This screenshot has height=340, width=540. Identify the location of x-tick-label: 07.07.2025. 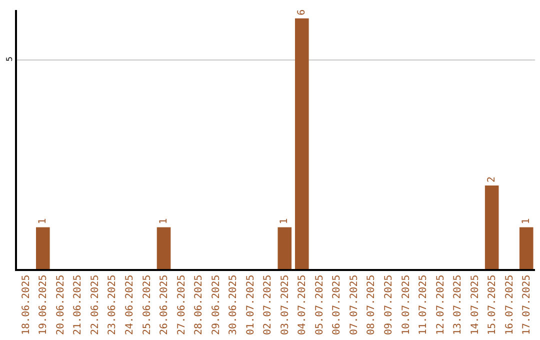
(354, 304).